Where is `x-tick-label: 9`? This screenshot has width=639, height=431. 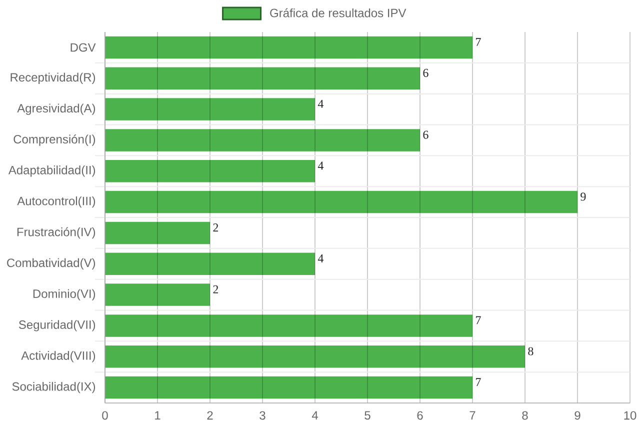
x-tick-label: 9 is located at coordinates (577, 415).